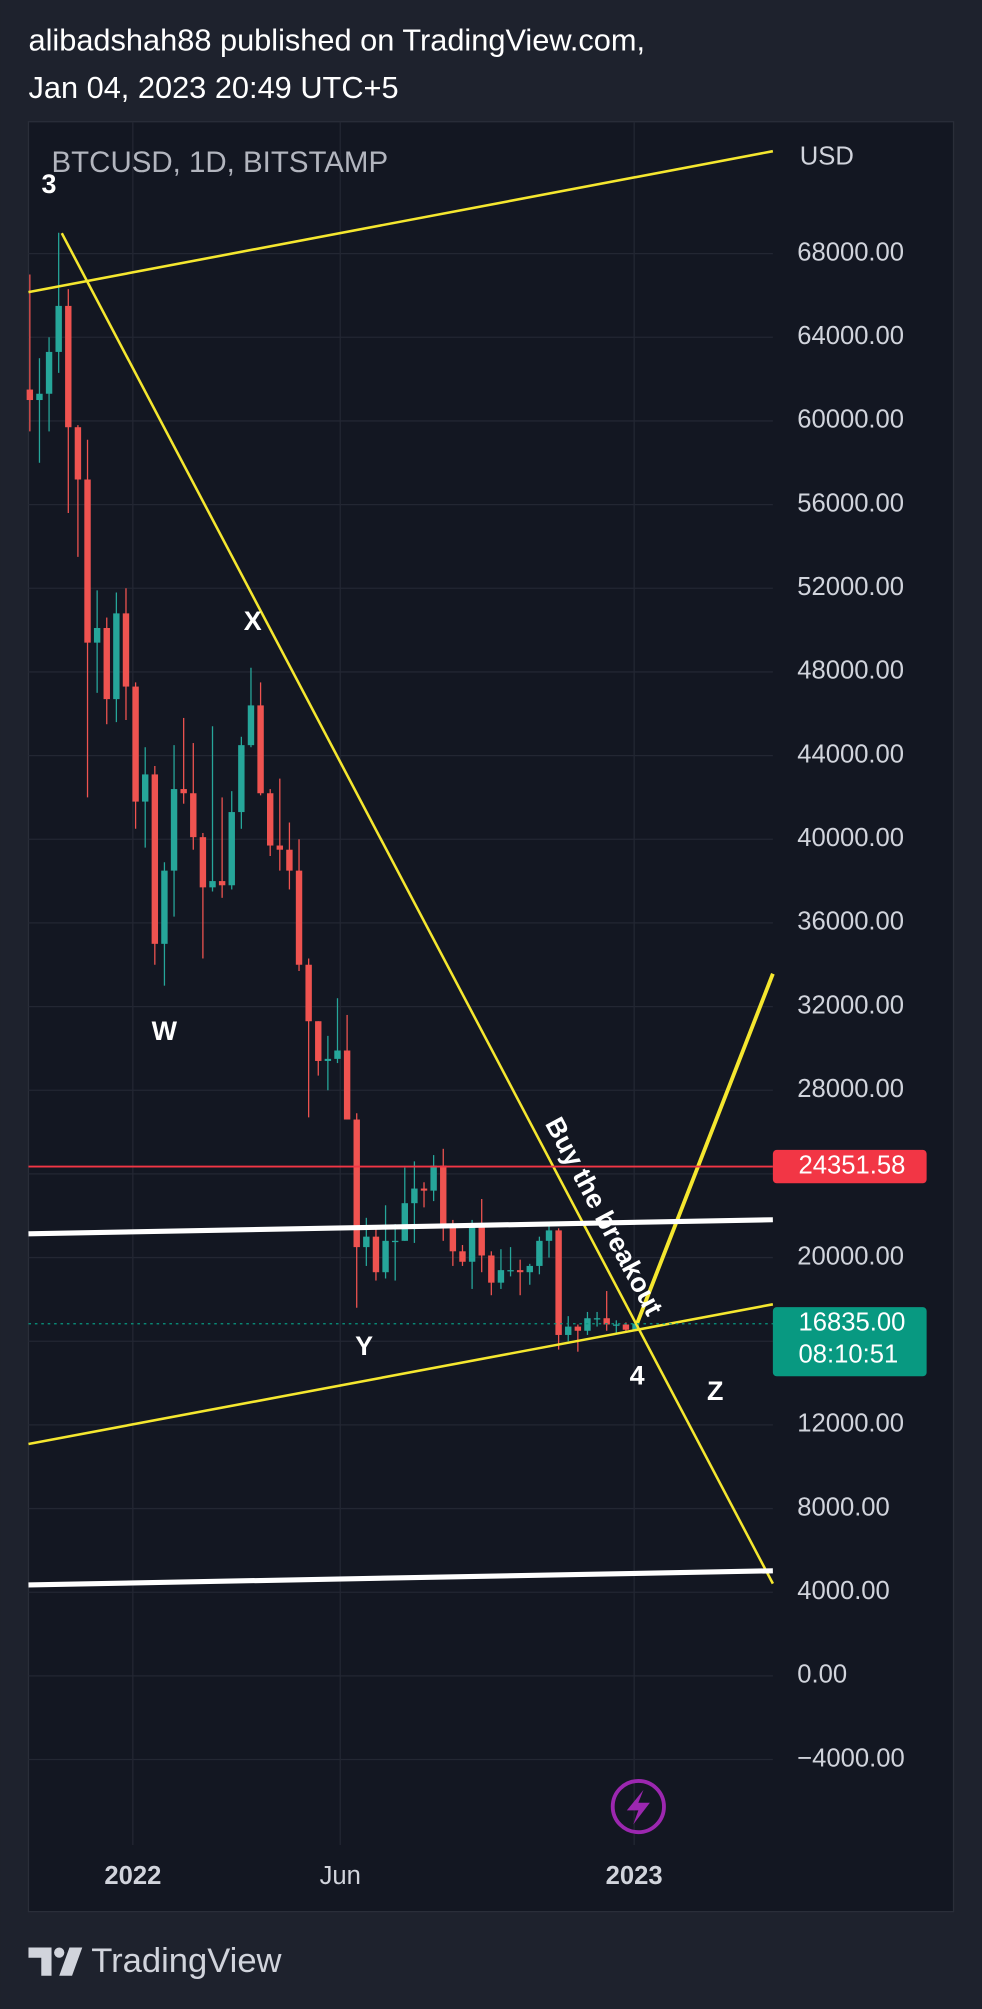 The width and height of the screenshot is (982, 2009). I want to click on wave-annotation: 3, so click(48, 184).